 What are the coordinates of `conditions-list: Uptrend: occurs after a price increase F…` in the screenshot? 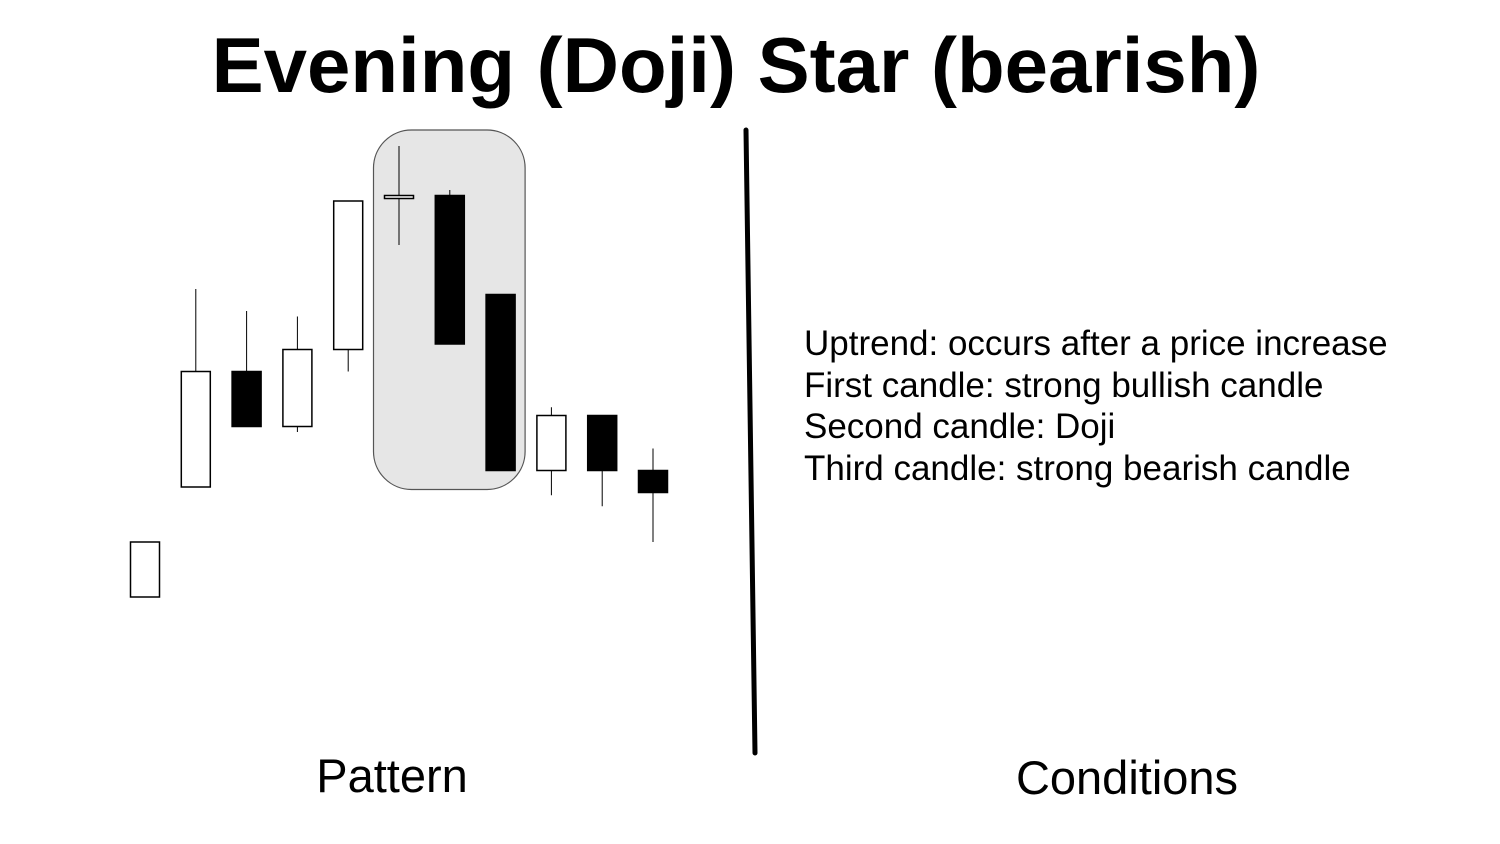 It's located at (1096, 406).